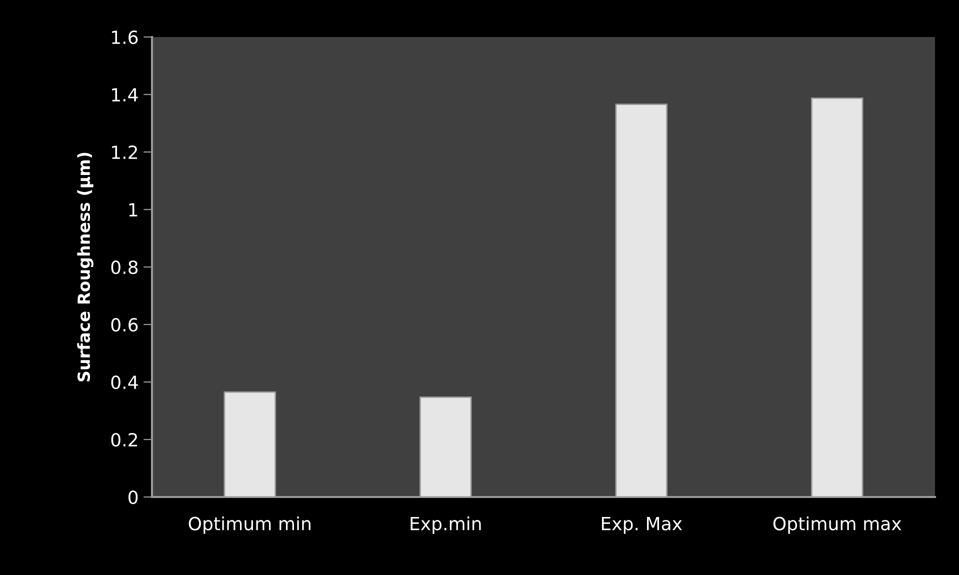 The width and height of the screenshot is (959, 575). I want to click on y-tick-label: 0.6, so click(124, 325).